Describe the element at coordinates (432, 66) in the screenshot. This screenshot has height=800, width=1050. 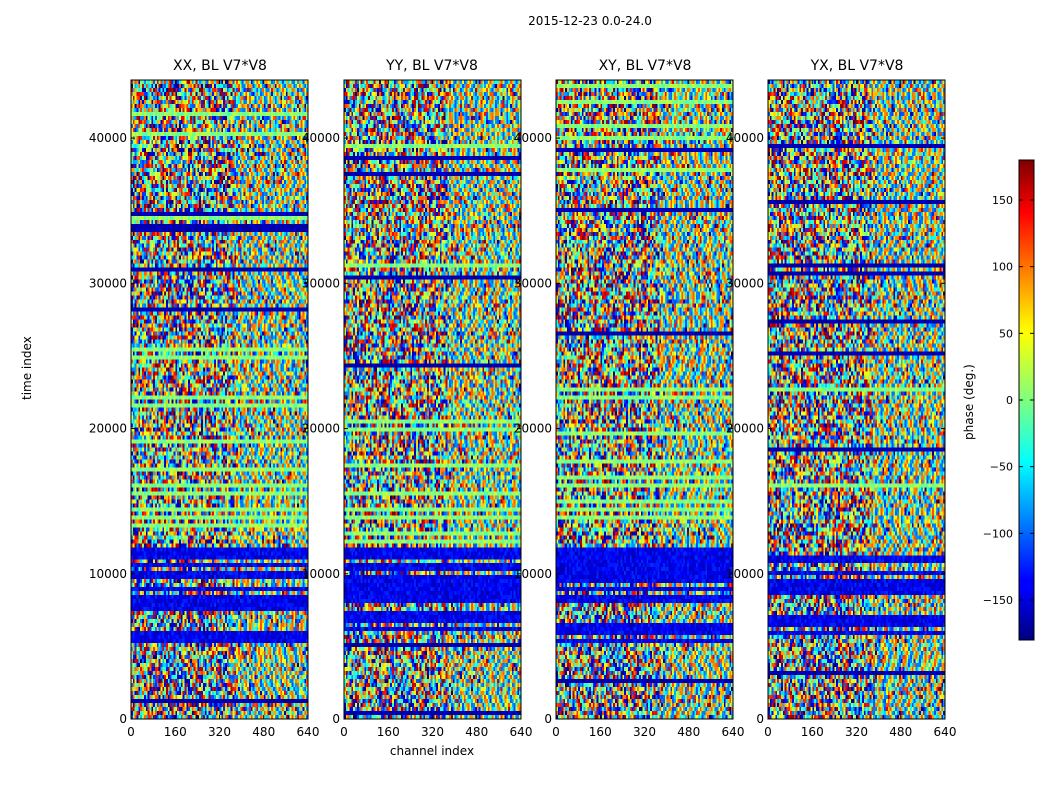
I see `panel-title-yy: YY, BL V7*V8` at that location.